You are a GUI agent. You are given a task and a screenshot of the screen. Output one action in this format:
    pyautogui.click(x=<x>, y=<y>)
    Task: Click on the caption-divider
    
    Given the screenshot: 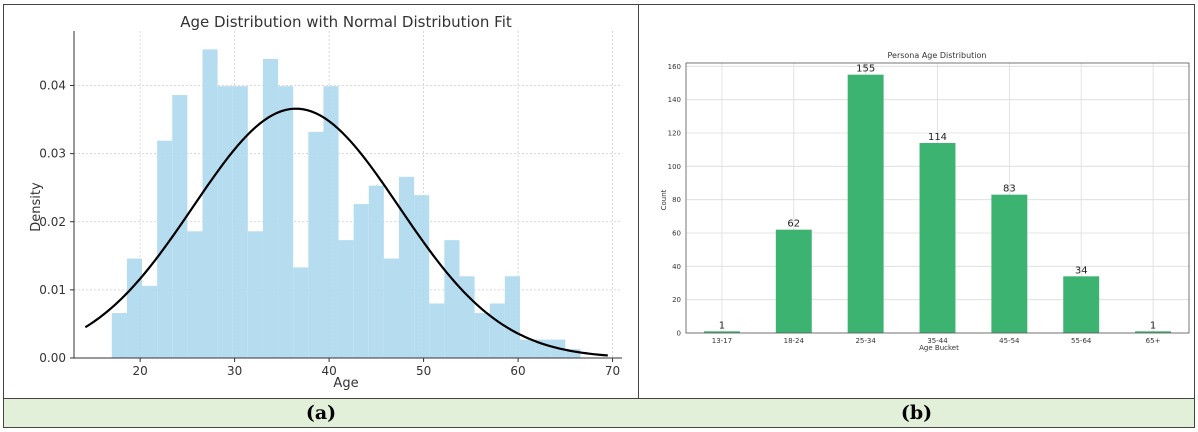 What is the action you would take?
    pyautogui.click(x=599, y=398)
    